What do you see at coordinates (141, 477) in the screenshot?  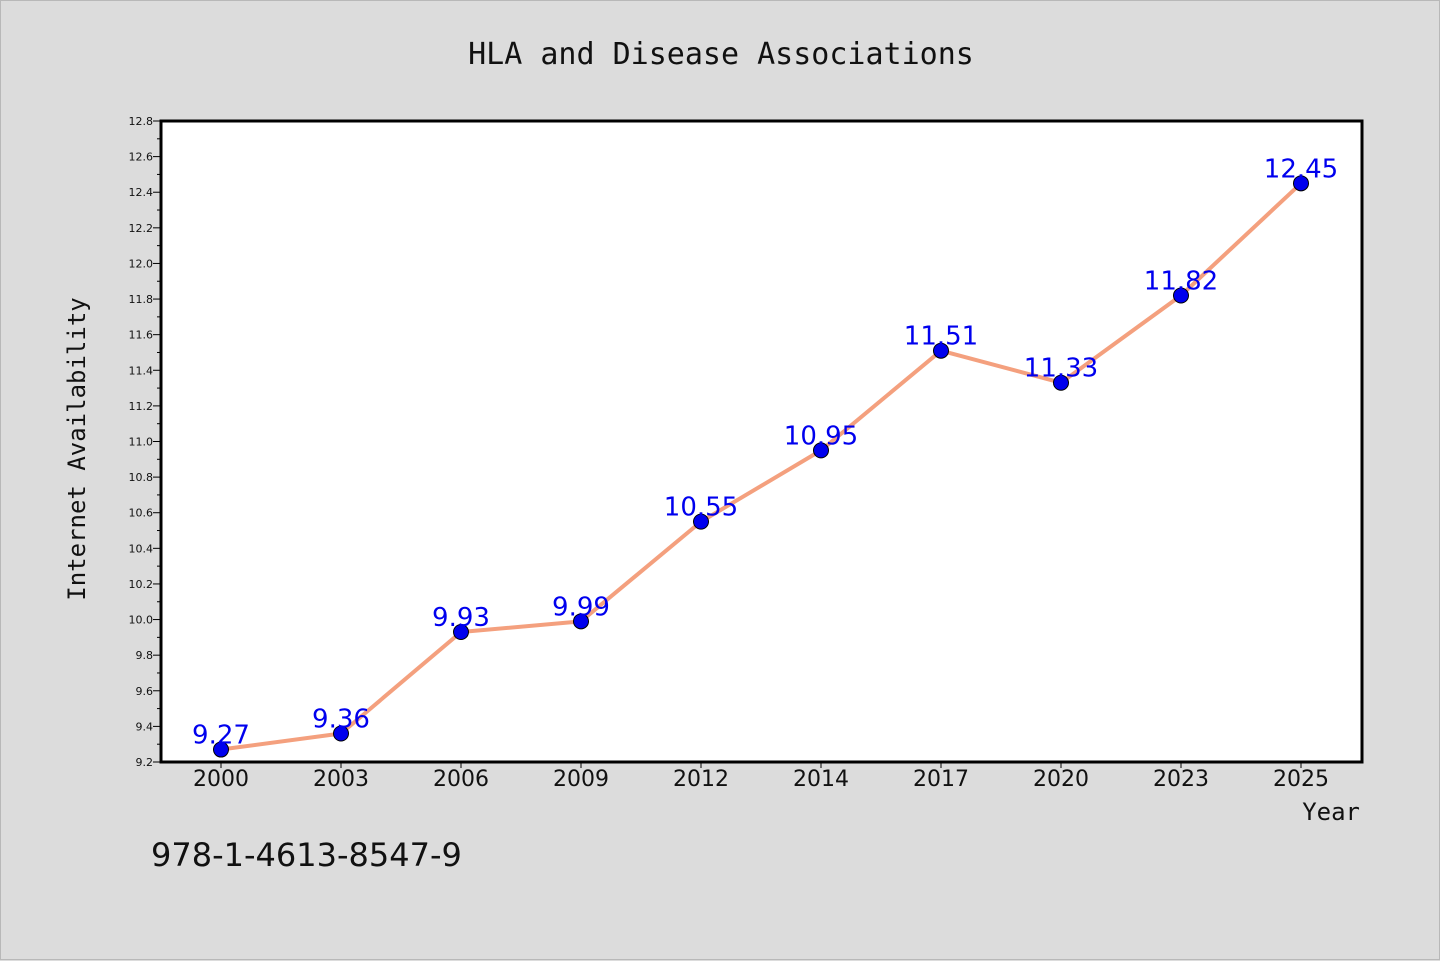 I see `y-tick-label: 10.8` at bounding box center [141, 477].